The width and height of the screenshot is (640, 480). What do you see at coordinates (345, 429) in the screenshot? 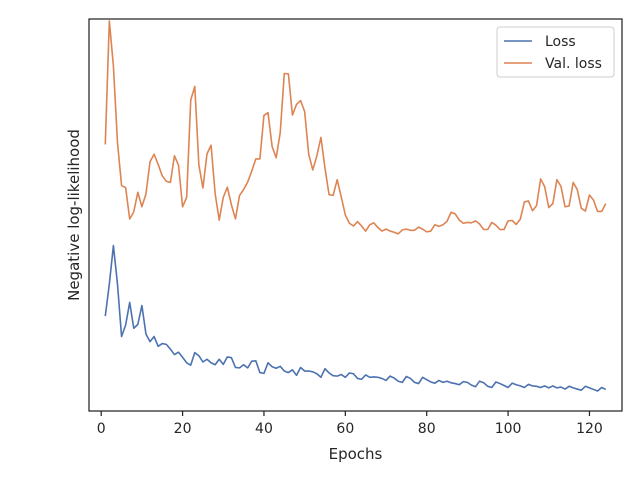
I see `x-tick-label: 60` at bounding box center [345, 429].